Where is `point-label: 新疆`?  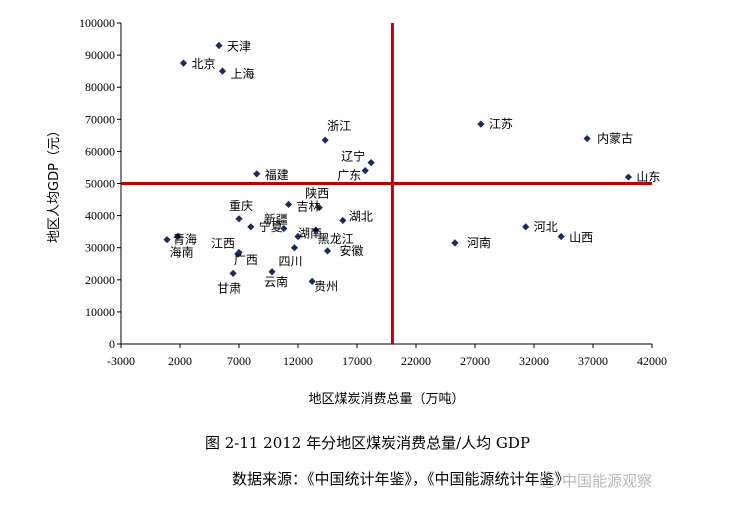 point-label: 新疆 is located at coordinates (276, 218).